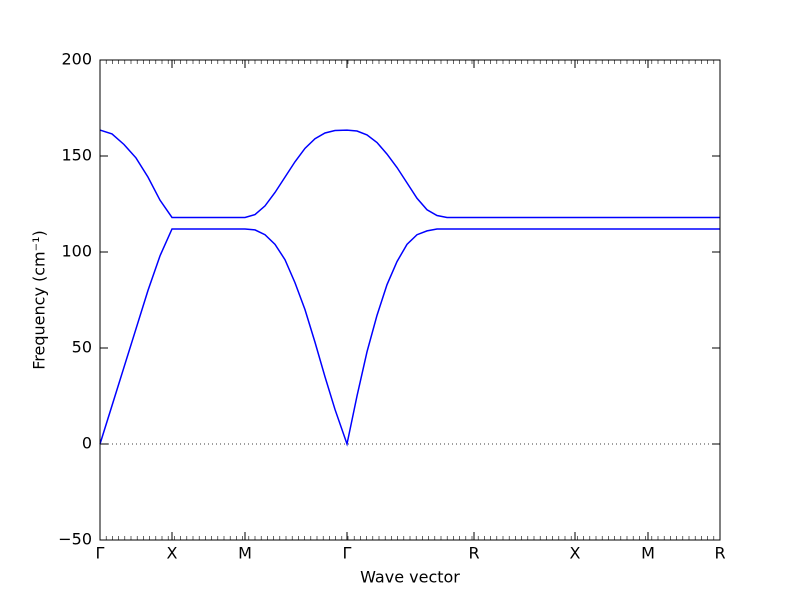 The width and height of the screenshot is (800, 600). I want to click on y-tick-label: 0, so click(87, 443).